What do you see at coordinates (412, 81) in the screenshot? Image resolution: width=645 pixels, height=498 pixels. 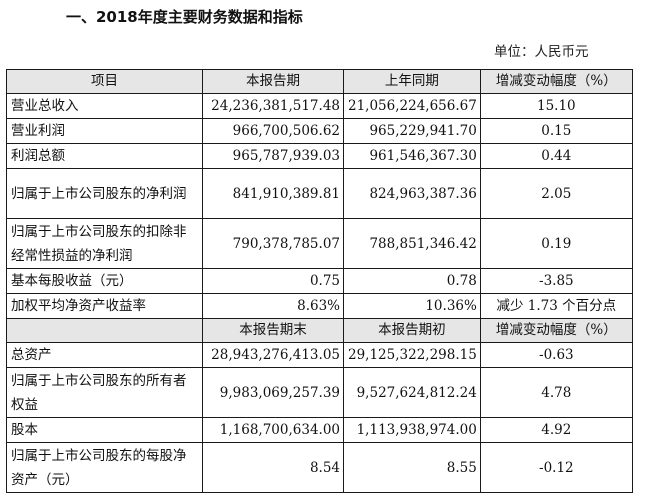 I see `header-prior-period: 上年同期` at bounding box center [412, 81].